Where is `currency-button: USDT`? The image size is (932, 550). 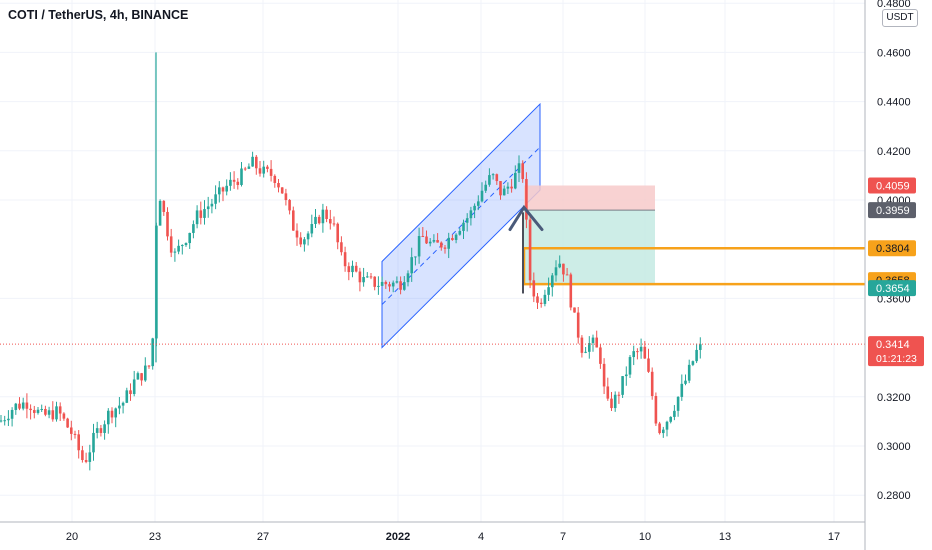
currency-button: USDT is located at coordinates (900, 18).